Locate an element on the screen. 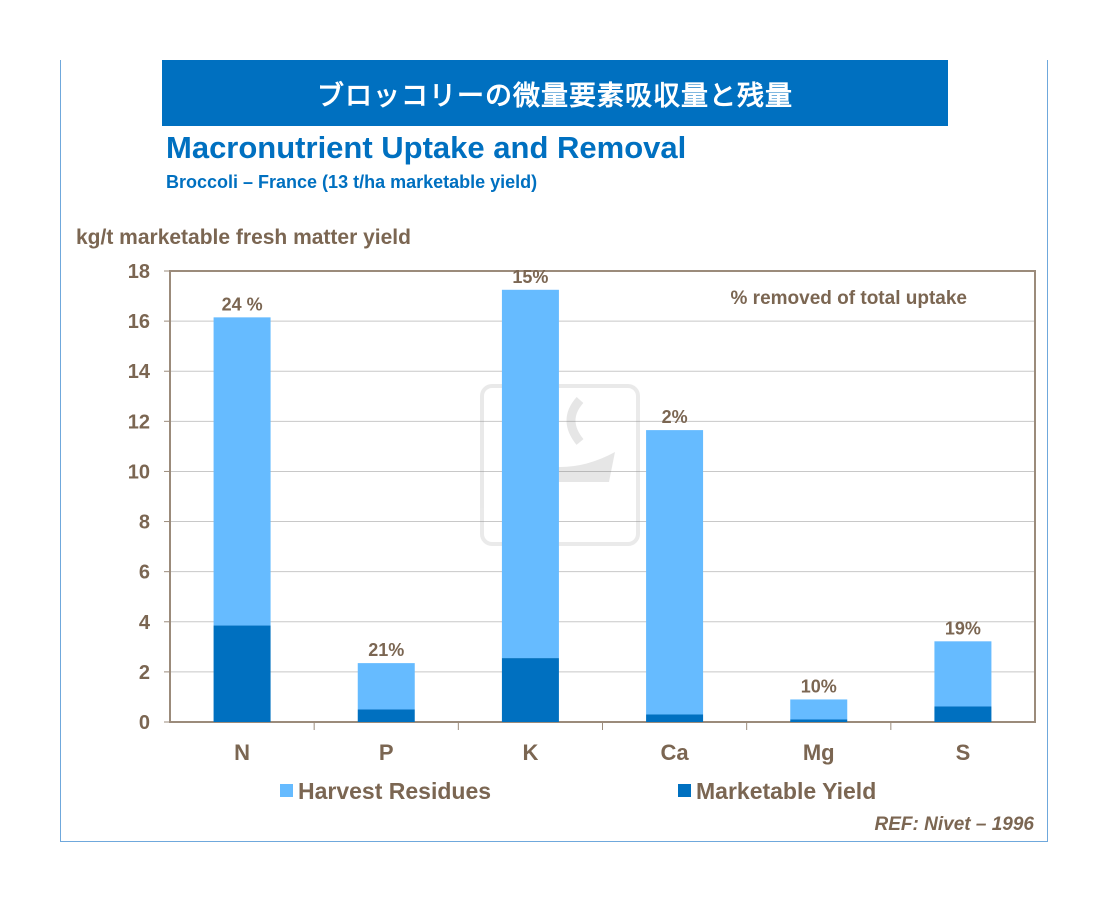 Image resolution: width=1110 pixels, height=903 pixels. y-tick-label: 12 is located at coordinates (139, 422).